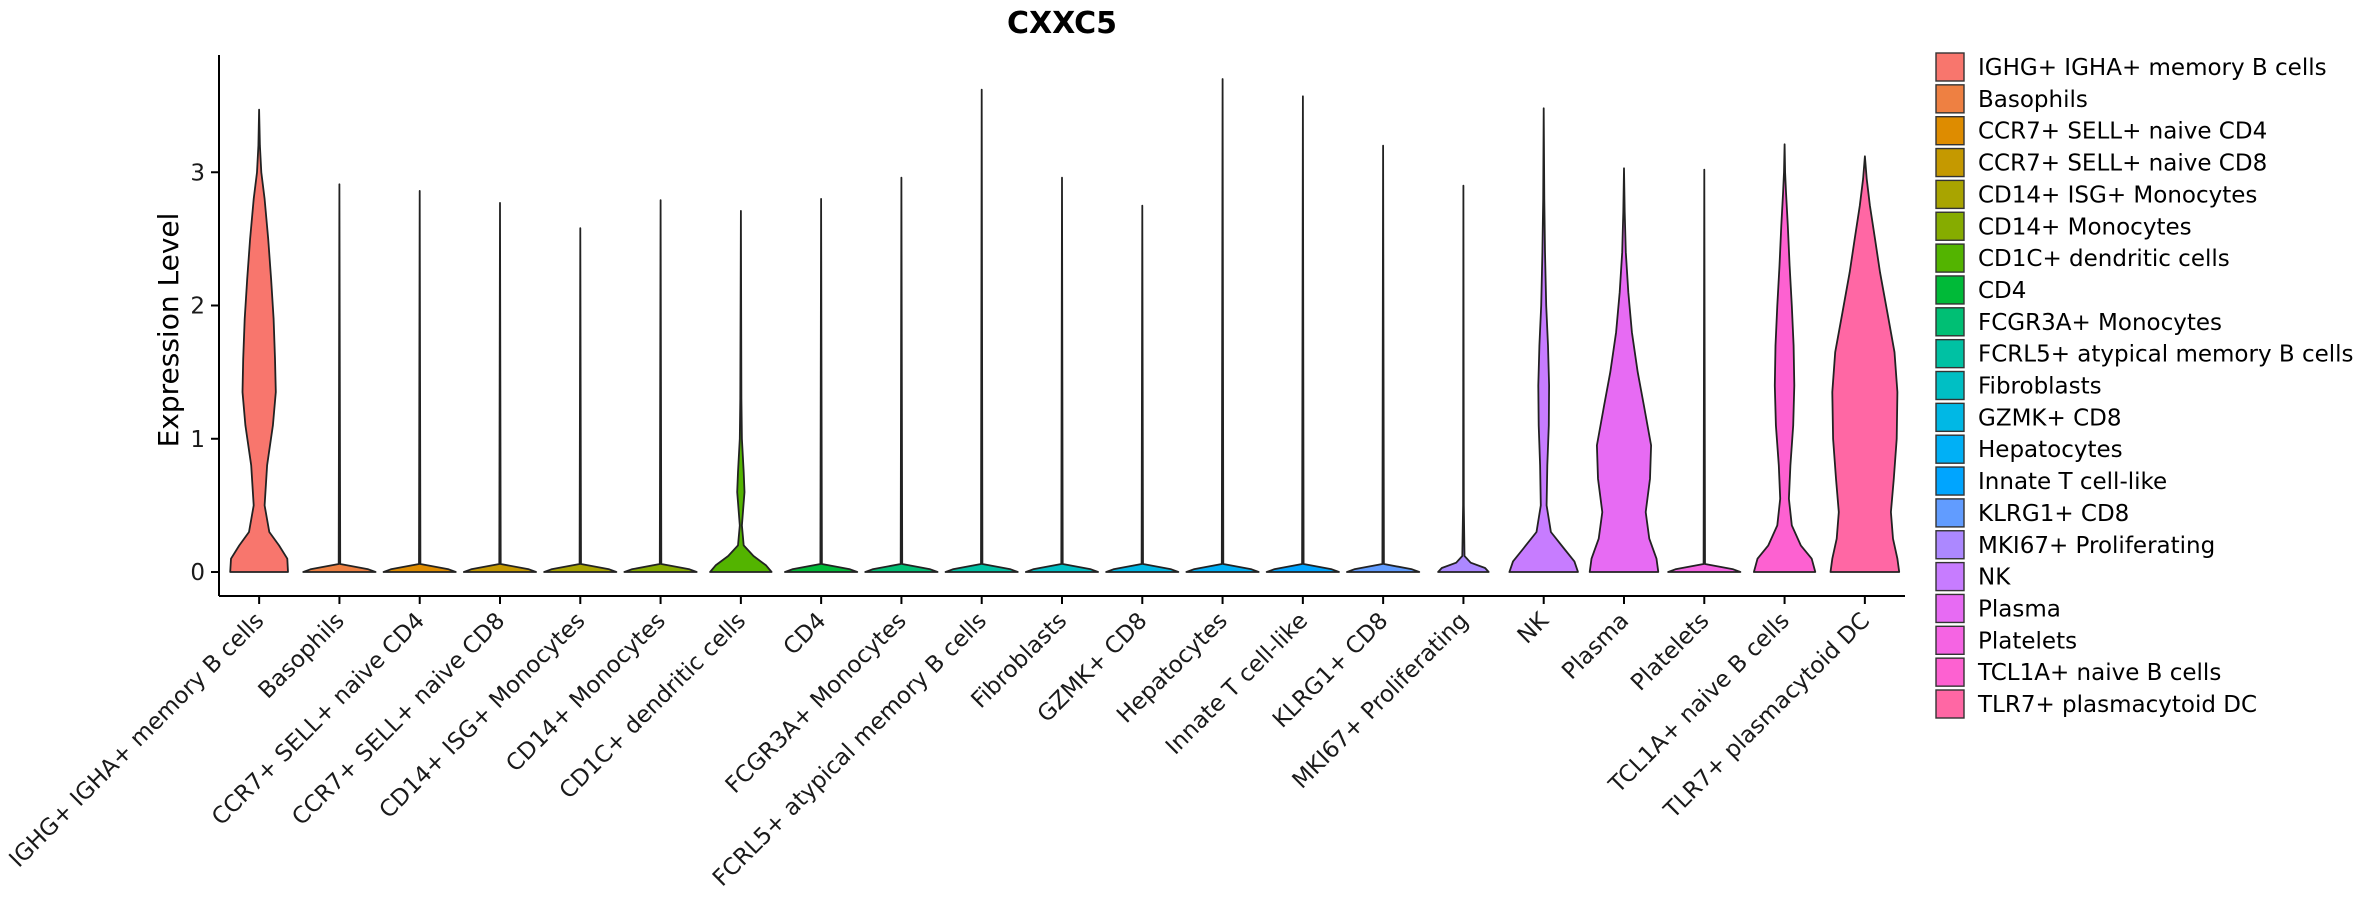 The image size is (2362, 900). Describe the element at coordinates (805, 634) in the screenshot. I see `x-tick-label: CD4` at that location.